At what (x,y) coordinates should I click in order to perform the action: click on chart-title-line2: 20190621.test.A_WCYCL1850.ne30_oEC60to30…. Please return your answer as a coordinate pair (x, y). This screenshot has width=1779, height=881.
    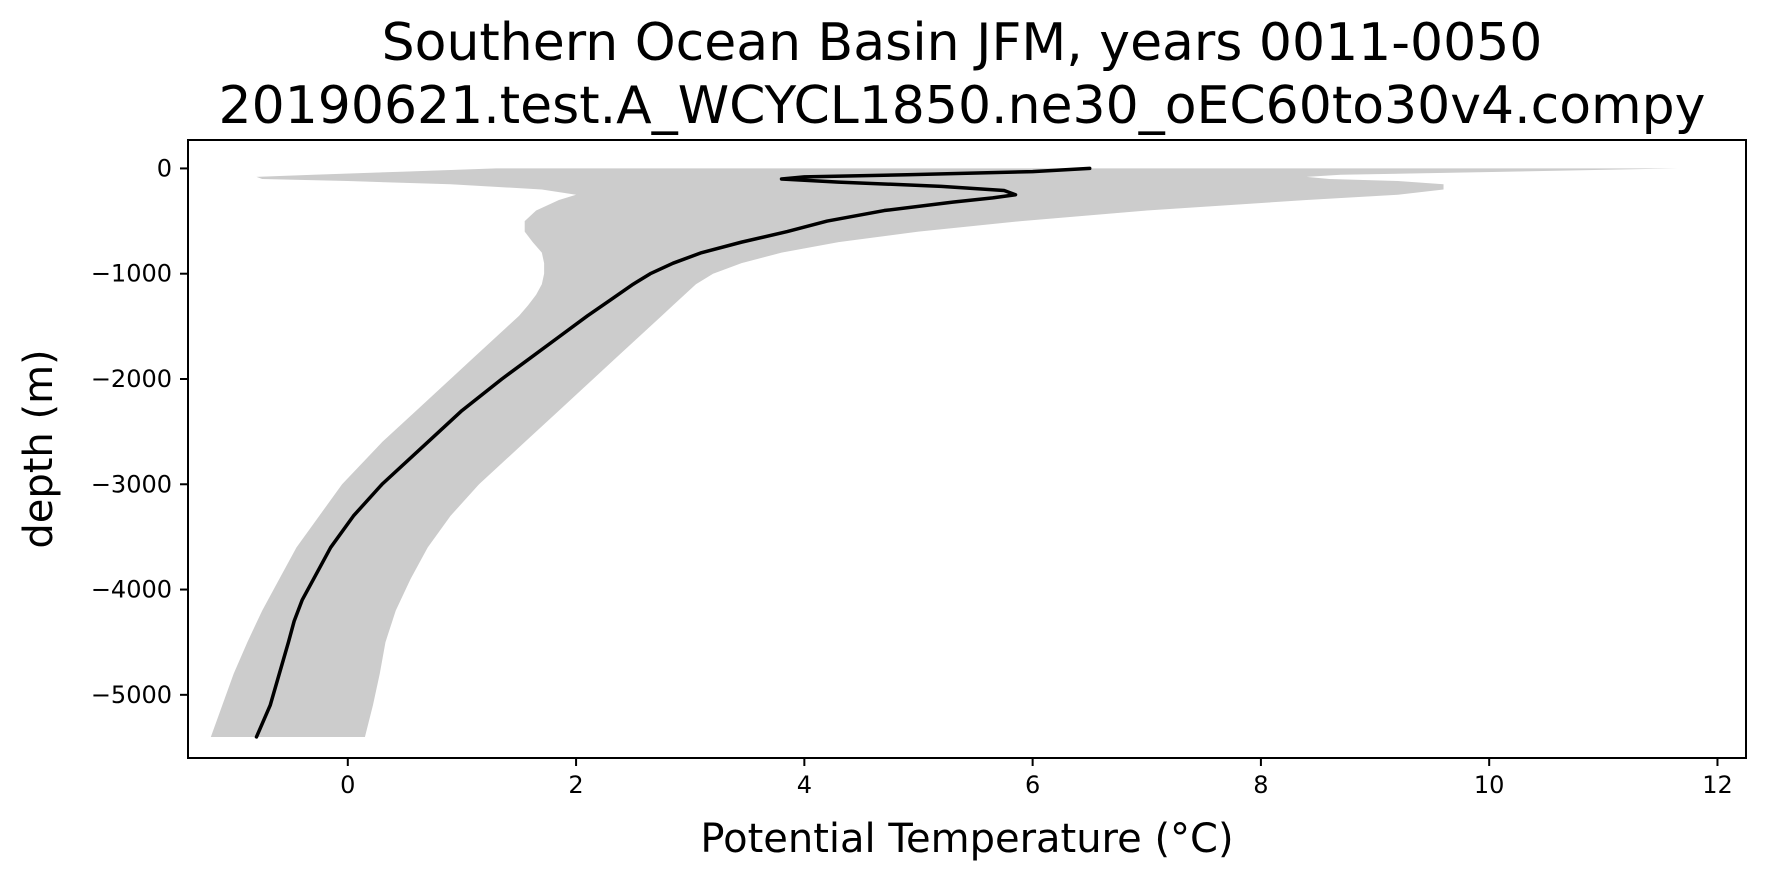
    Looking at the image, I should click on (962, 106).